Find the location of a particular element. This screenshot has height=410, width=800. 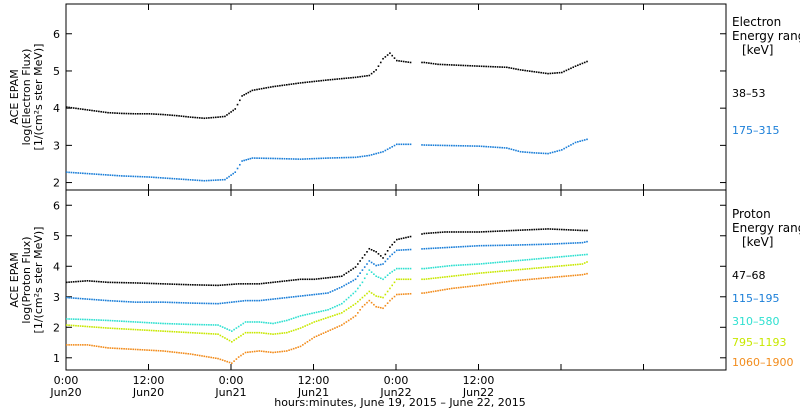

proton-legend-series-2: 115–195 is located at coordinates (756, 298).